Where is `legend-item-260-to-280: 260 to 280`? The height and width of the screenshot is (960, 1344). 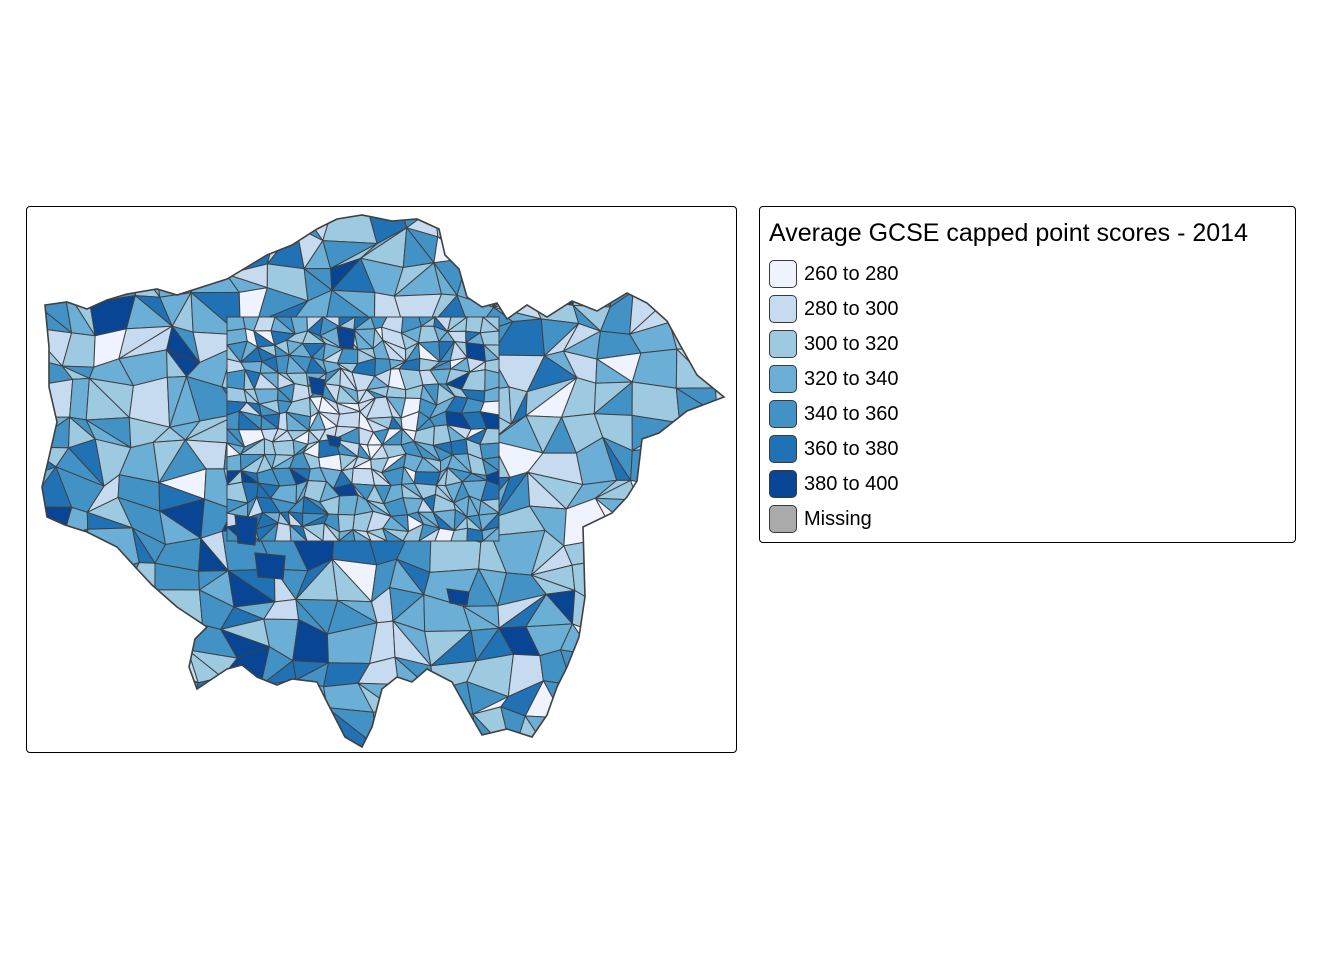 legend-item-260-to-280: 260 to 280 is located at coordinates (834, 274).